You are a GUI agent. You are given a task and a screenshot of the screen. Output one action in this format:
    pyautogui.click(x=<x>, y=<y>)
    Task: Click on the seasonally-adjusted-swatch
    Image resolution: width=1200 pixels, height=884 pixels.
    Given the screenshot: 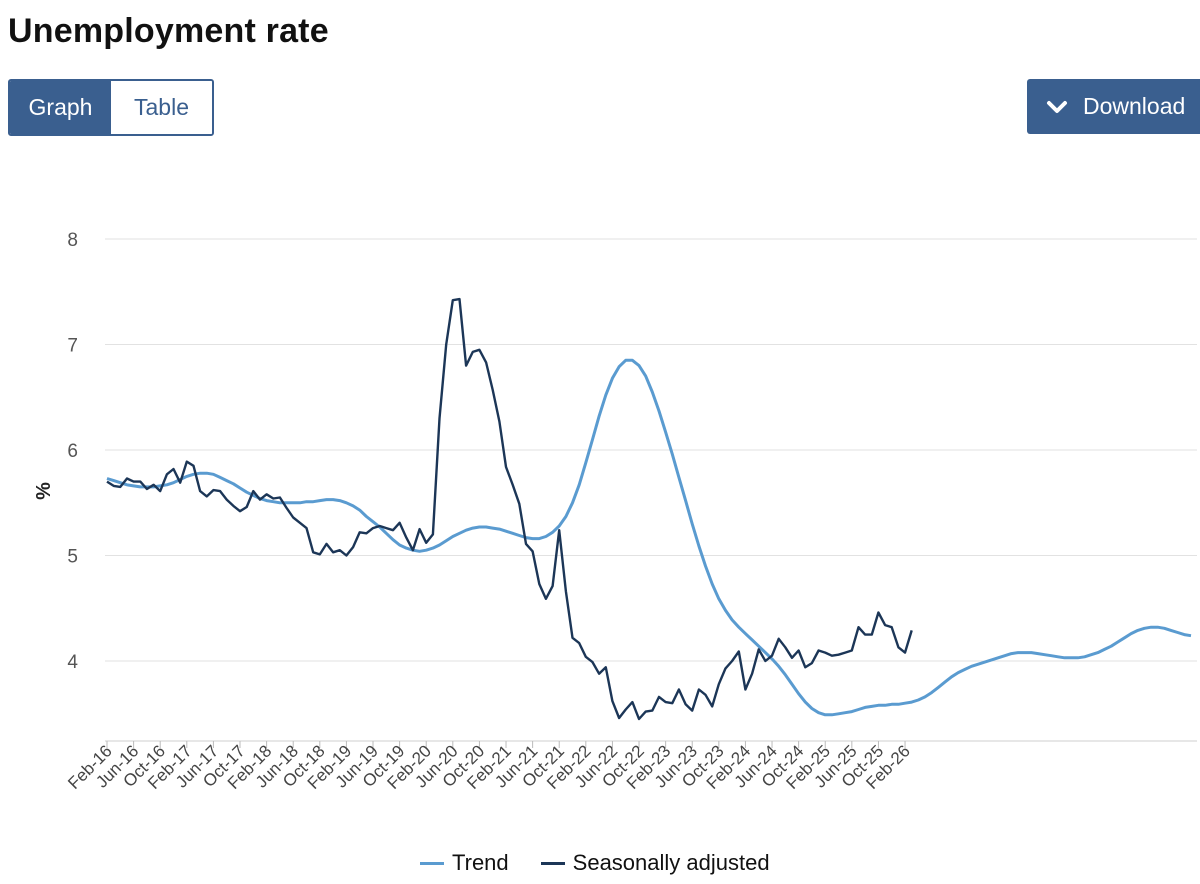 What is the action you would take?
    pyautogui.click(x=552, y=863)
    